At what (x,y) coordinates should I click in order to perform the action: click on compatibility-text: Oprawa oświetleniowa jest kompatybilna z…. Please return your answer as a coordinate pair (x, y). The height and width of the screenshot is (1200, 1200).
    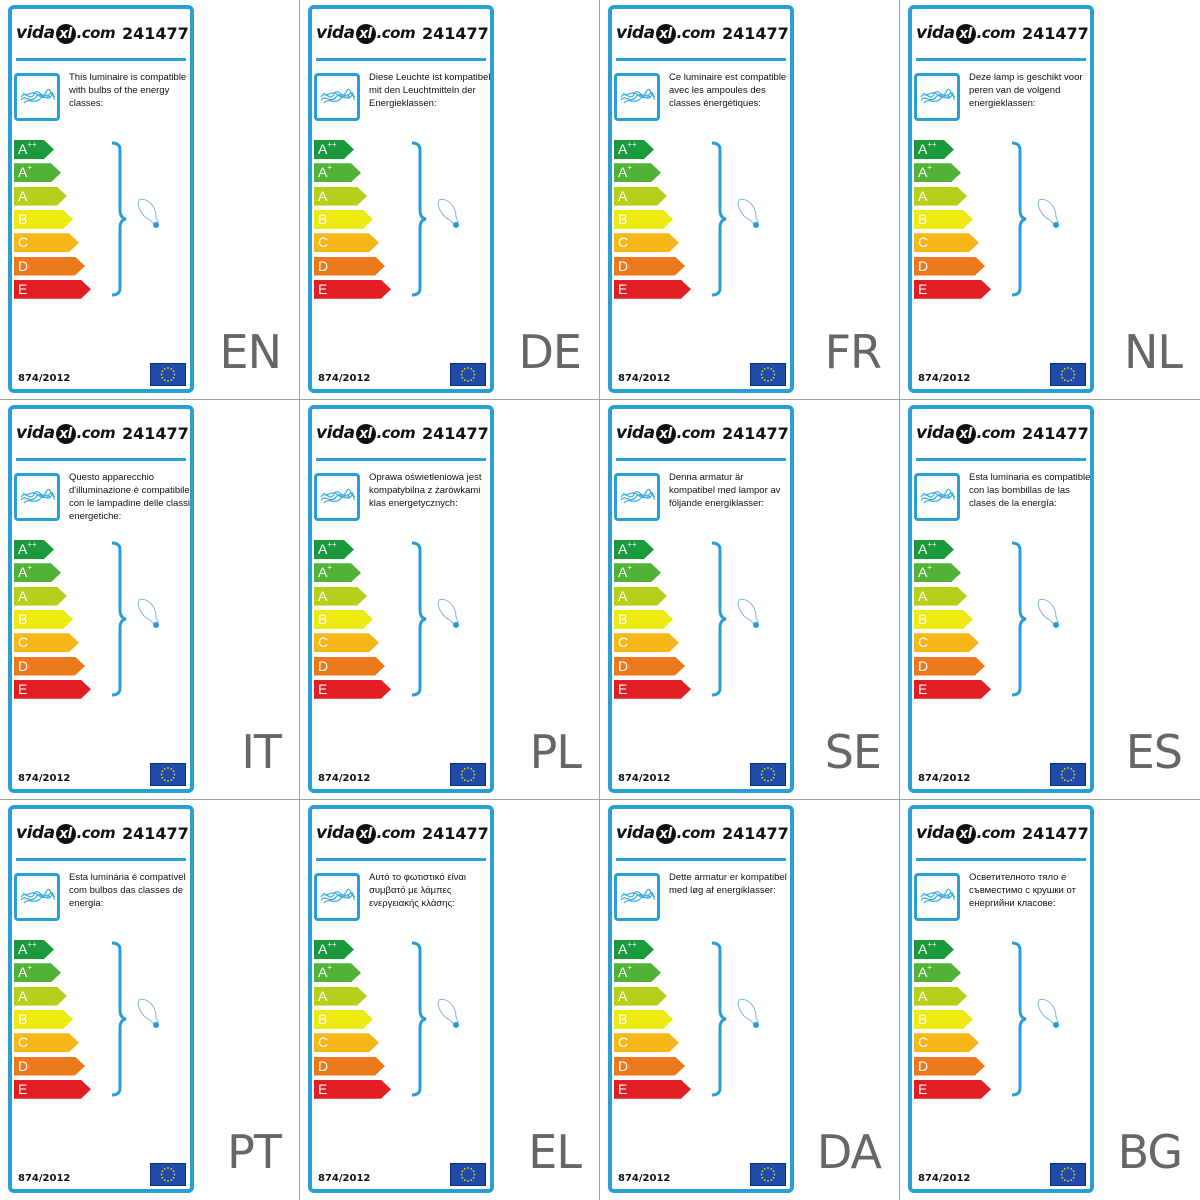
    Looking at the image, I should click on (425, 490).